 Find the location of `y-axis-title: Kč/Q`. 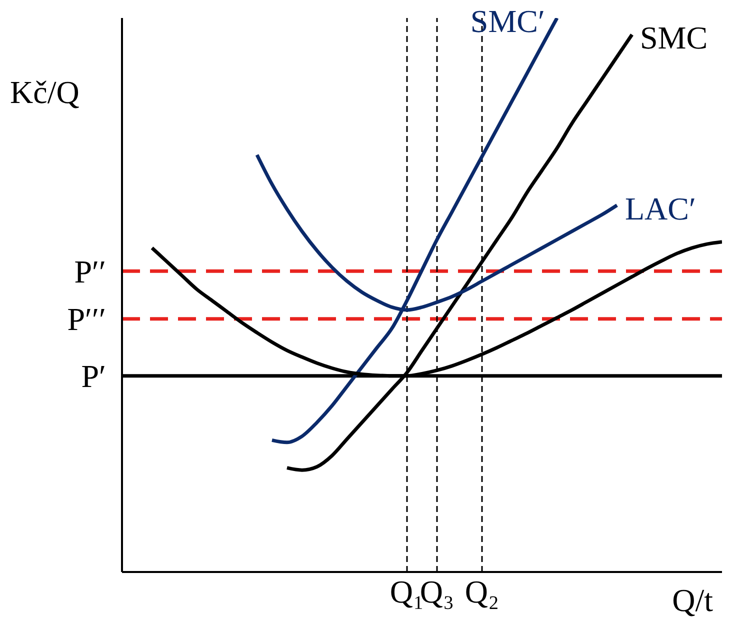

y-axis-title: Kč/Q is located at coordinates (45, 92).